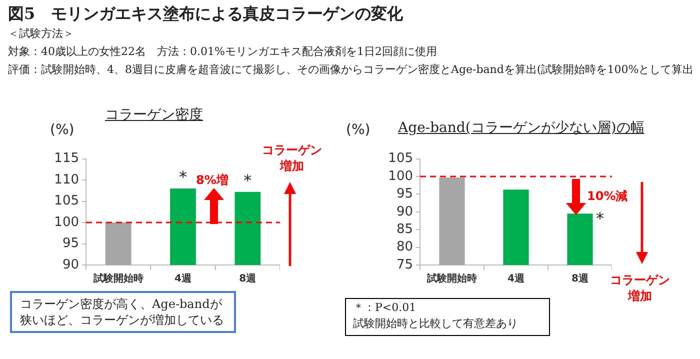 This screenshot has width=700, height=359. What do you see at coordinates (404, 229) in the screenshot?
I see `y-tick-label: 85` at bounding box center [404, 229].